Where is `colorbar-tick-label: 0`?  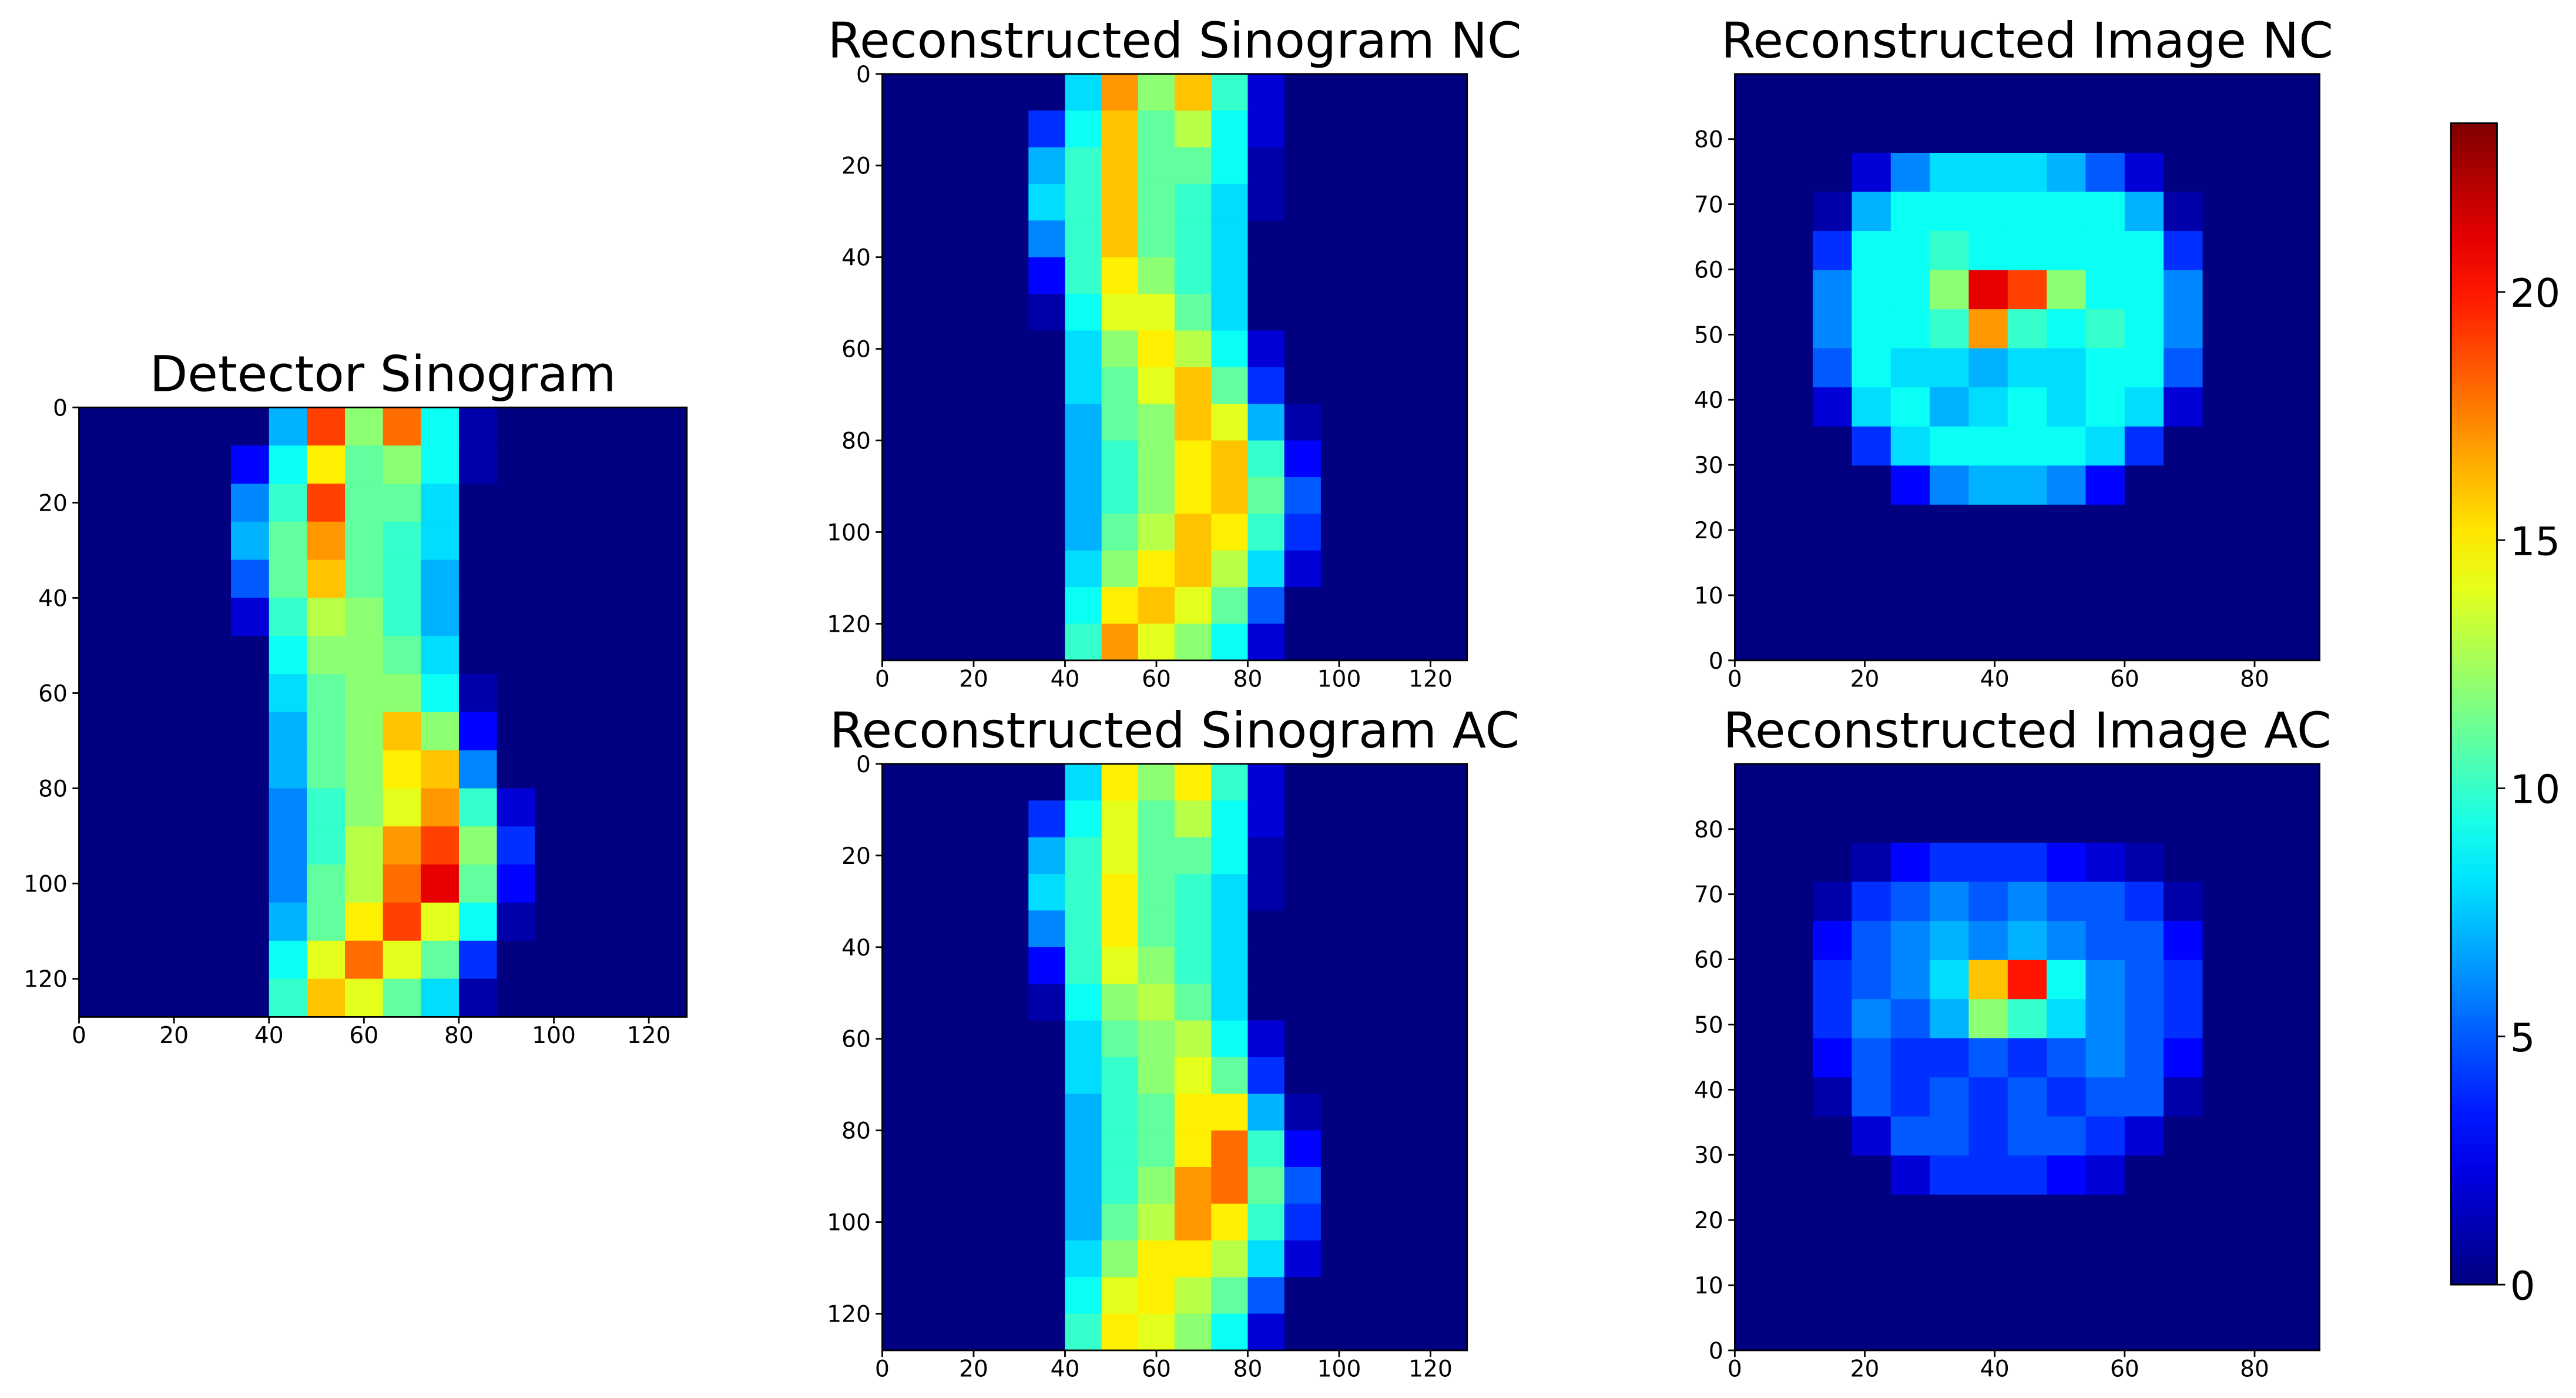
colorbar-tick-label: 0 is located at coordinates (2522, 1286).